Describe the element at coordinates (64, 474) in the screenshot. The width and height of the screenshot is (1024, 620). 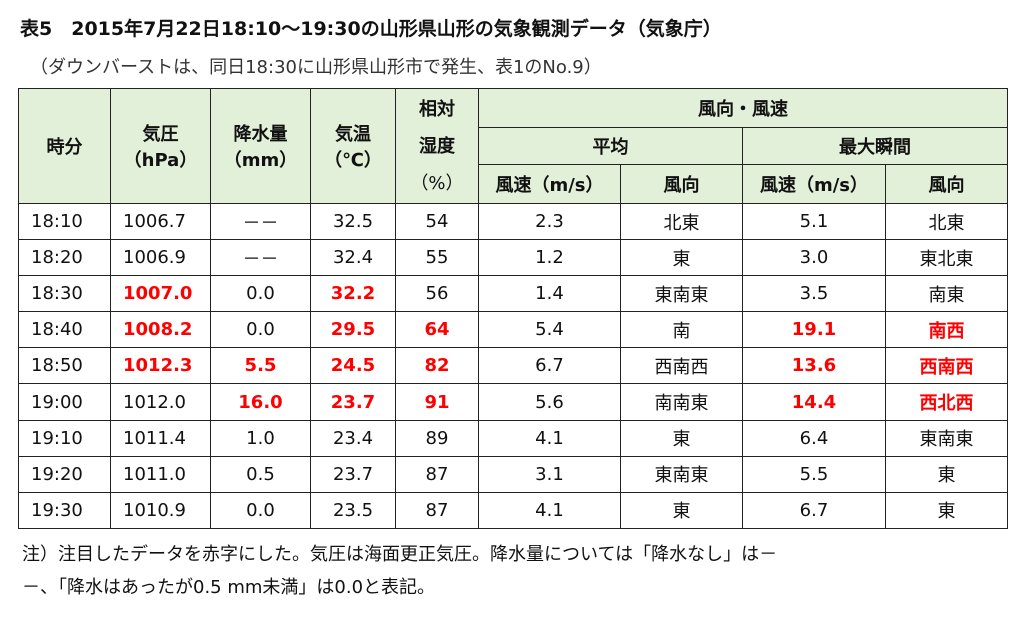
I see `cell-time: 19:20` at that location.